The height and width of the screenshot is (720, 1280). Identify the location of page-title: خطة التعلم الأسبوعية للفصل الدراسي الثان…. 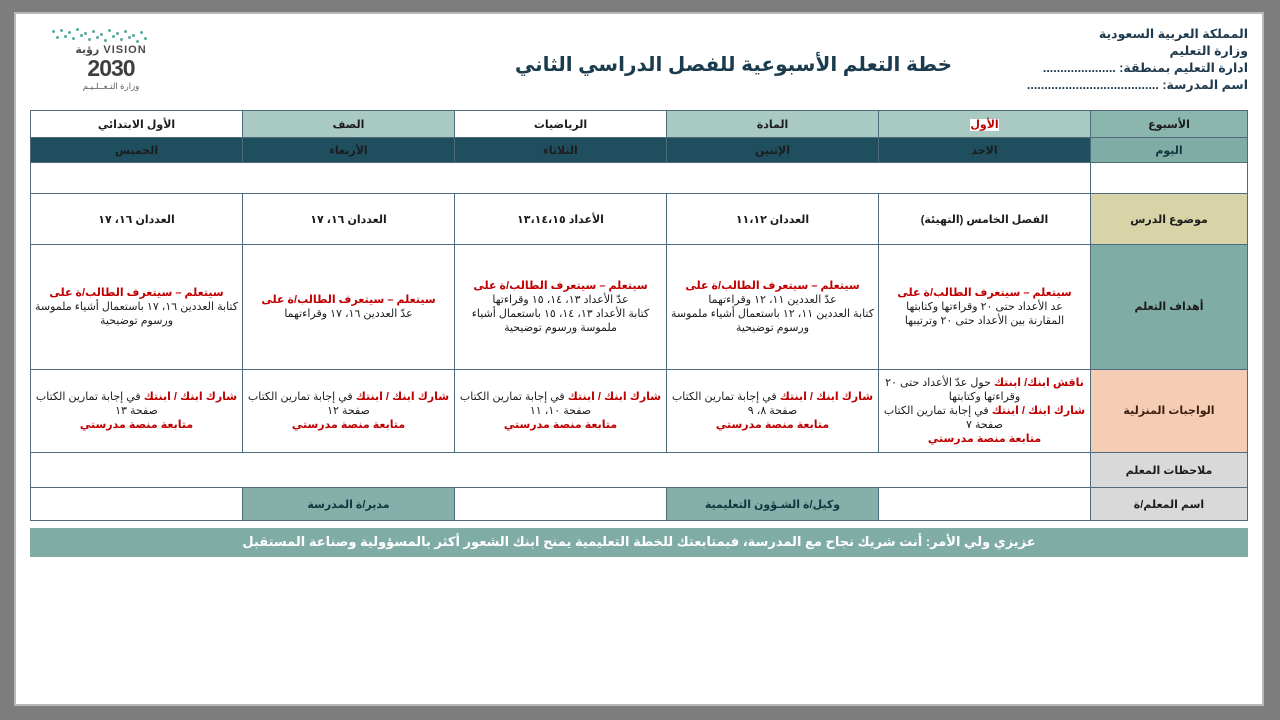
(733, 65).